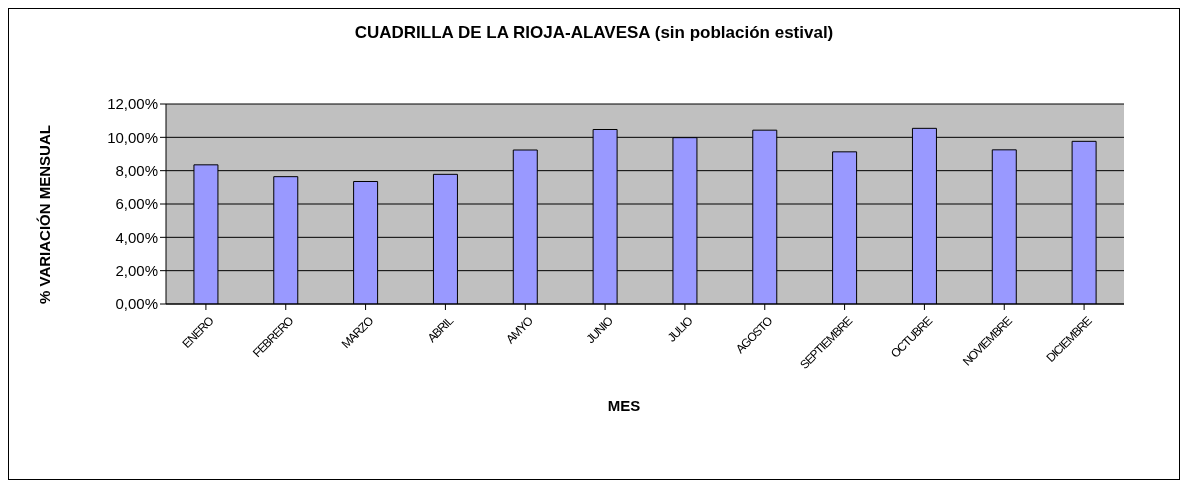  Describe the element at coordinates (624, 405) in the screenshot. I see `x-axis-title: MES` at that location.